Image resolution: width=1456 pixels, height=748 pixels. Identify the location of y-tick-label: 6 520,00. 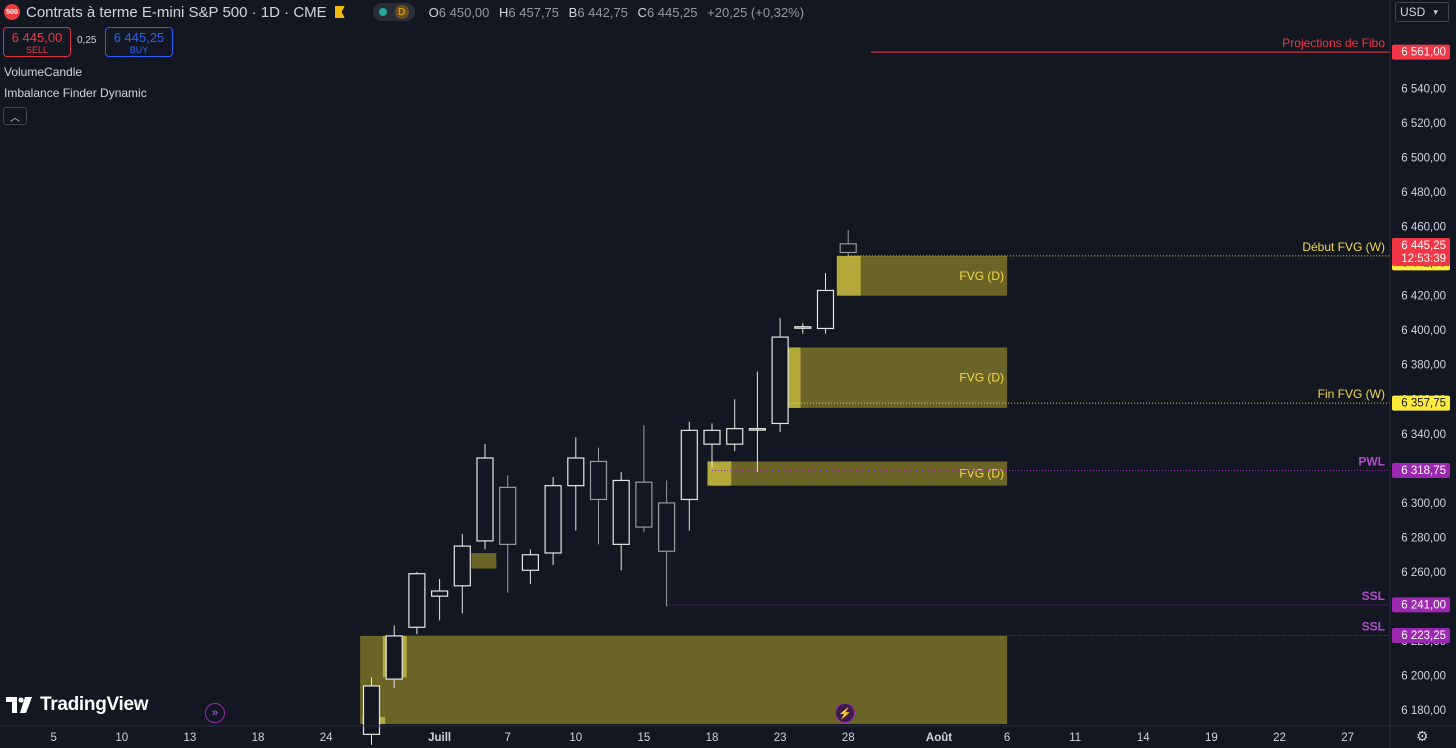
(1423, 124).